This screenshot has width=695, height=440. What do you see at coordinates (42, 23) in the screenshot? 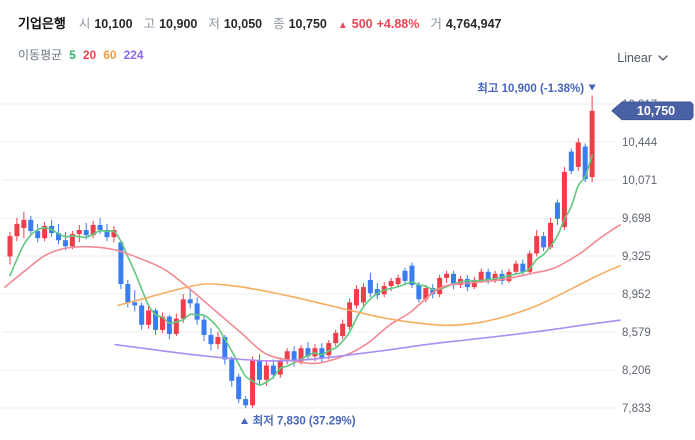
I see `stock-name: 기업은행` at bounding box center [42, 23].